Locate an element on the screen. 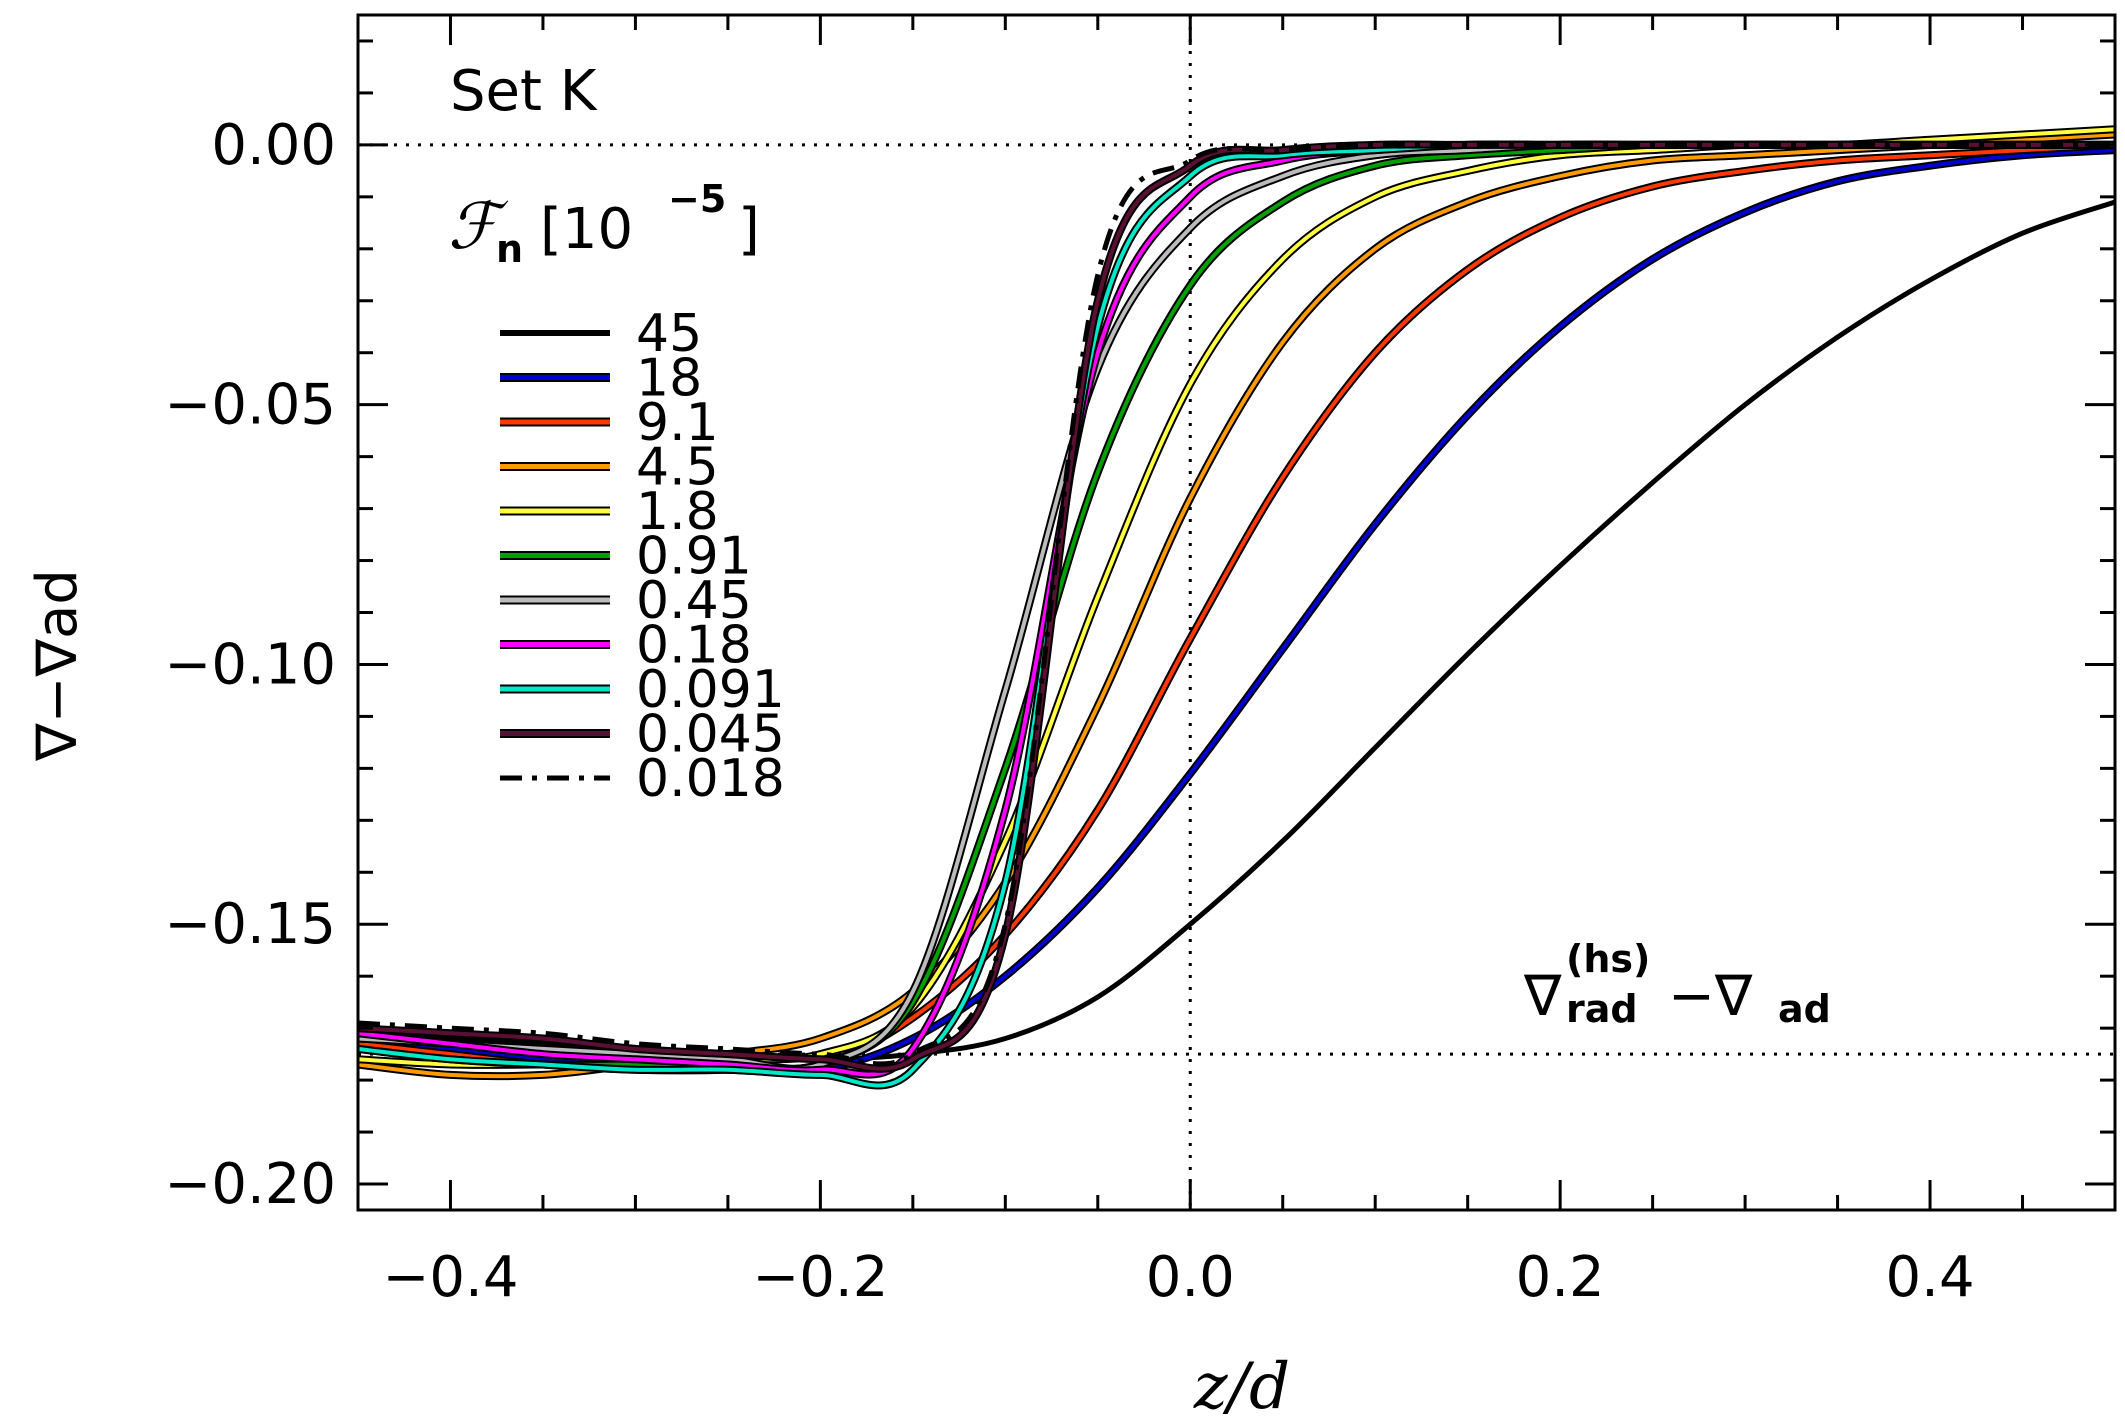 The image size is (2125, 1417). y-tick-label: 0.00 is located at coordinates (273, 145).